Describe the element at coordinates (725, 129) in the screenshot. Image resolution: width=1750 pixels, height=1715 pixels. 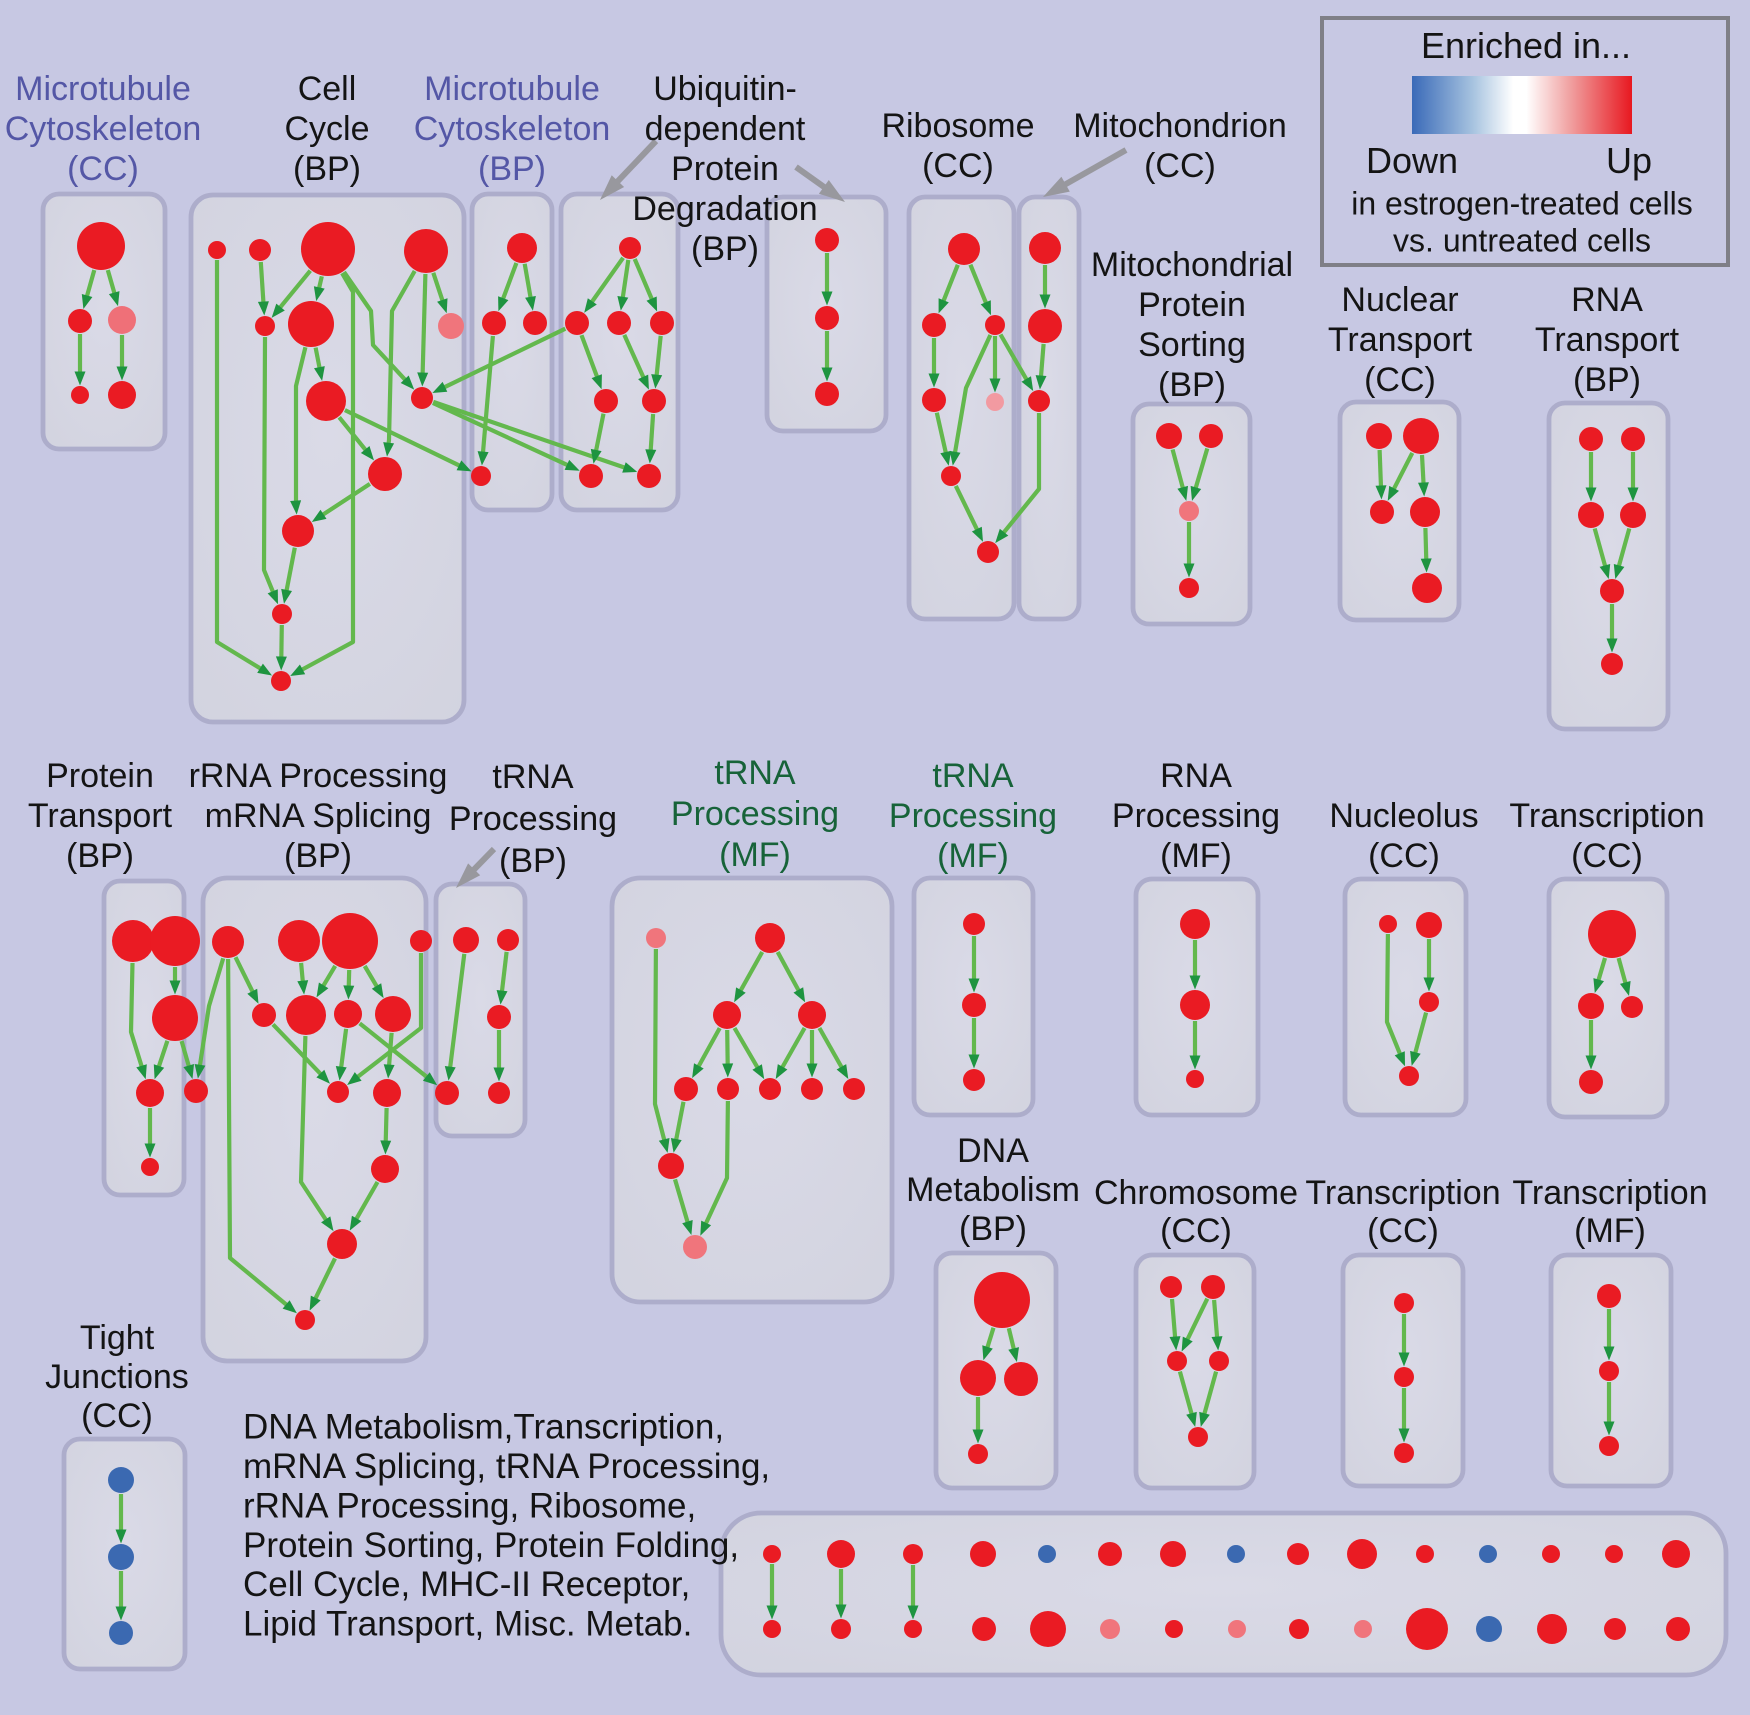
I see `svg-text: dependent` at that location.